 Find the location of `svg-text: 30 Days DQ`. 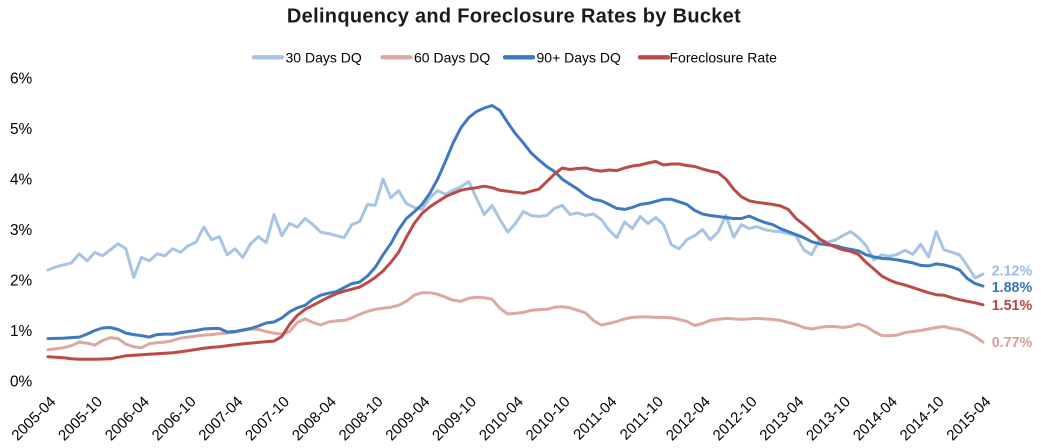

svg-text: 30 Days DQ is located at coordinates (324, 58).